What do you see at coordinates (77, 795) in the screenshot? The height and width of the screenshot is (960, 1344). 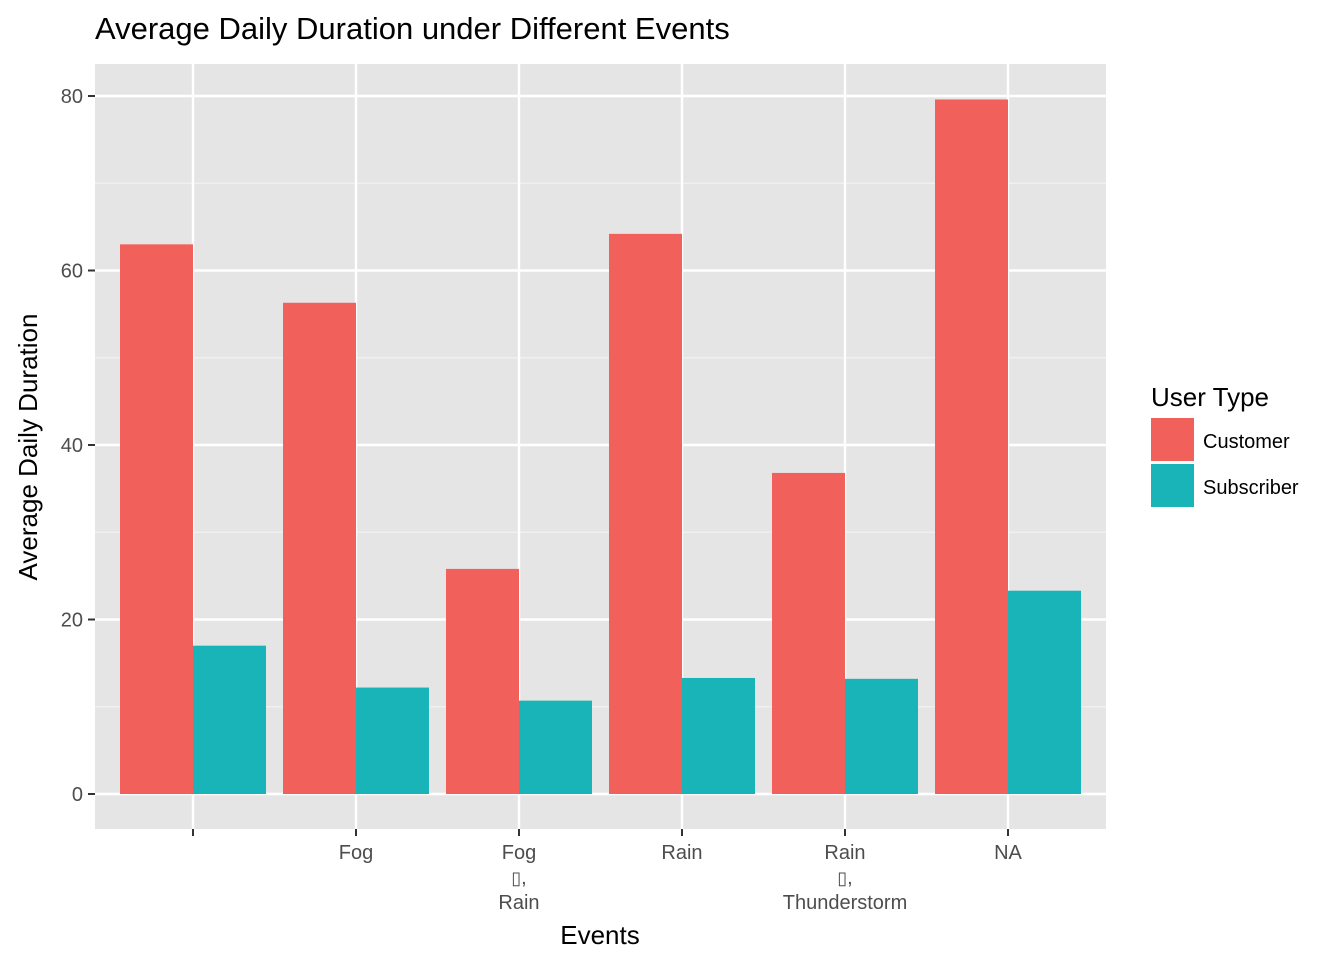 I see `y-tick-label: 0` at bounding box center [77, 795].